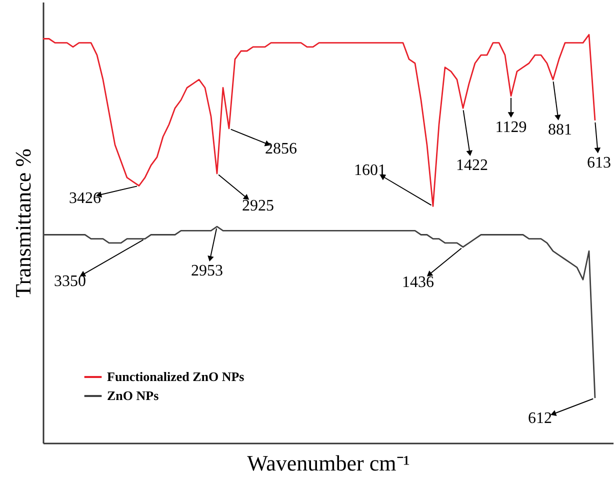 This screenshot has height=489, width=614. Describe the element at coordinates (175, 376) in the screenshot. I see `legend-label: Functionalized ZnO NPs` at that location.